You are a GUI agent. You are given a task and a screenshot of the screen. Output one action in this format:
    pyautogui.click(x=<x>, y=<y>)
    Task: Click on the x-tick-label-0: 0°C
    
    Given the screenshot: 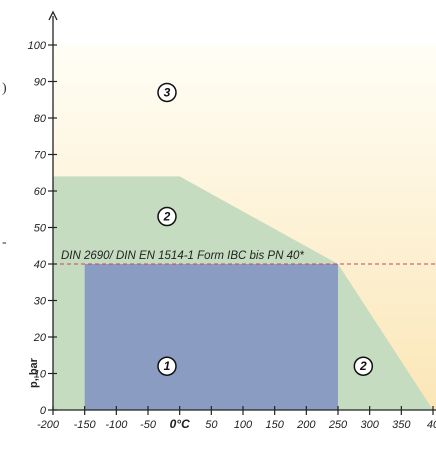 What is the action you would take?
    pyautogui.click(x=180, y=424)
    